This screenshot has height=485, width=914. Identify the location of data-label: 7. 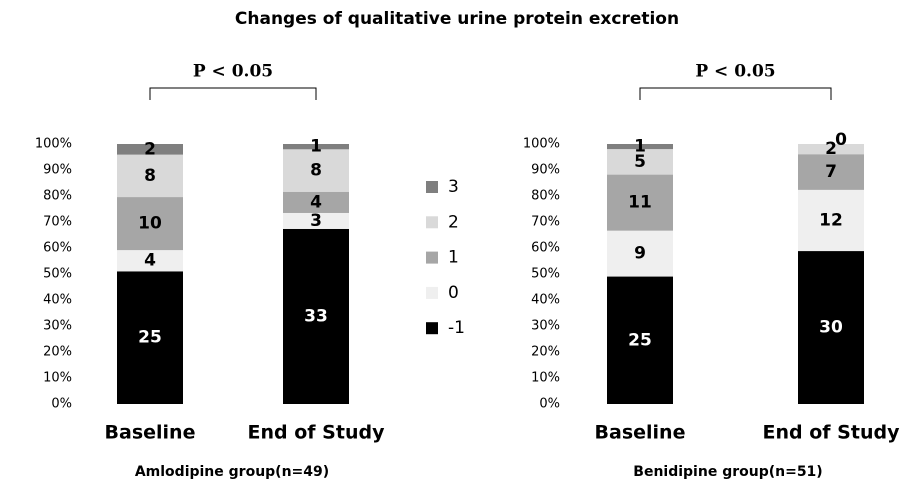
(831, 172).